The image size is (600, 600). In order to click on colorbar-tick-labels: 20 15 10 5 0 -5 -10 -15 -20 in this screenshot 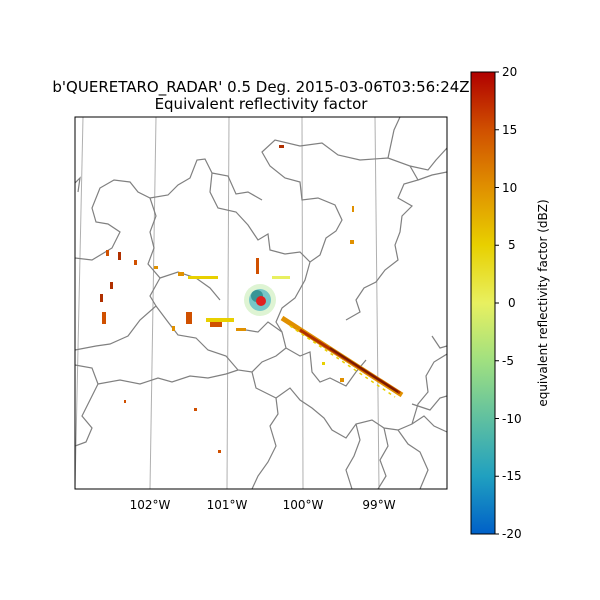, I will do `click(512, 303)`.